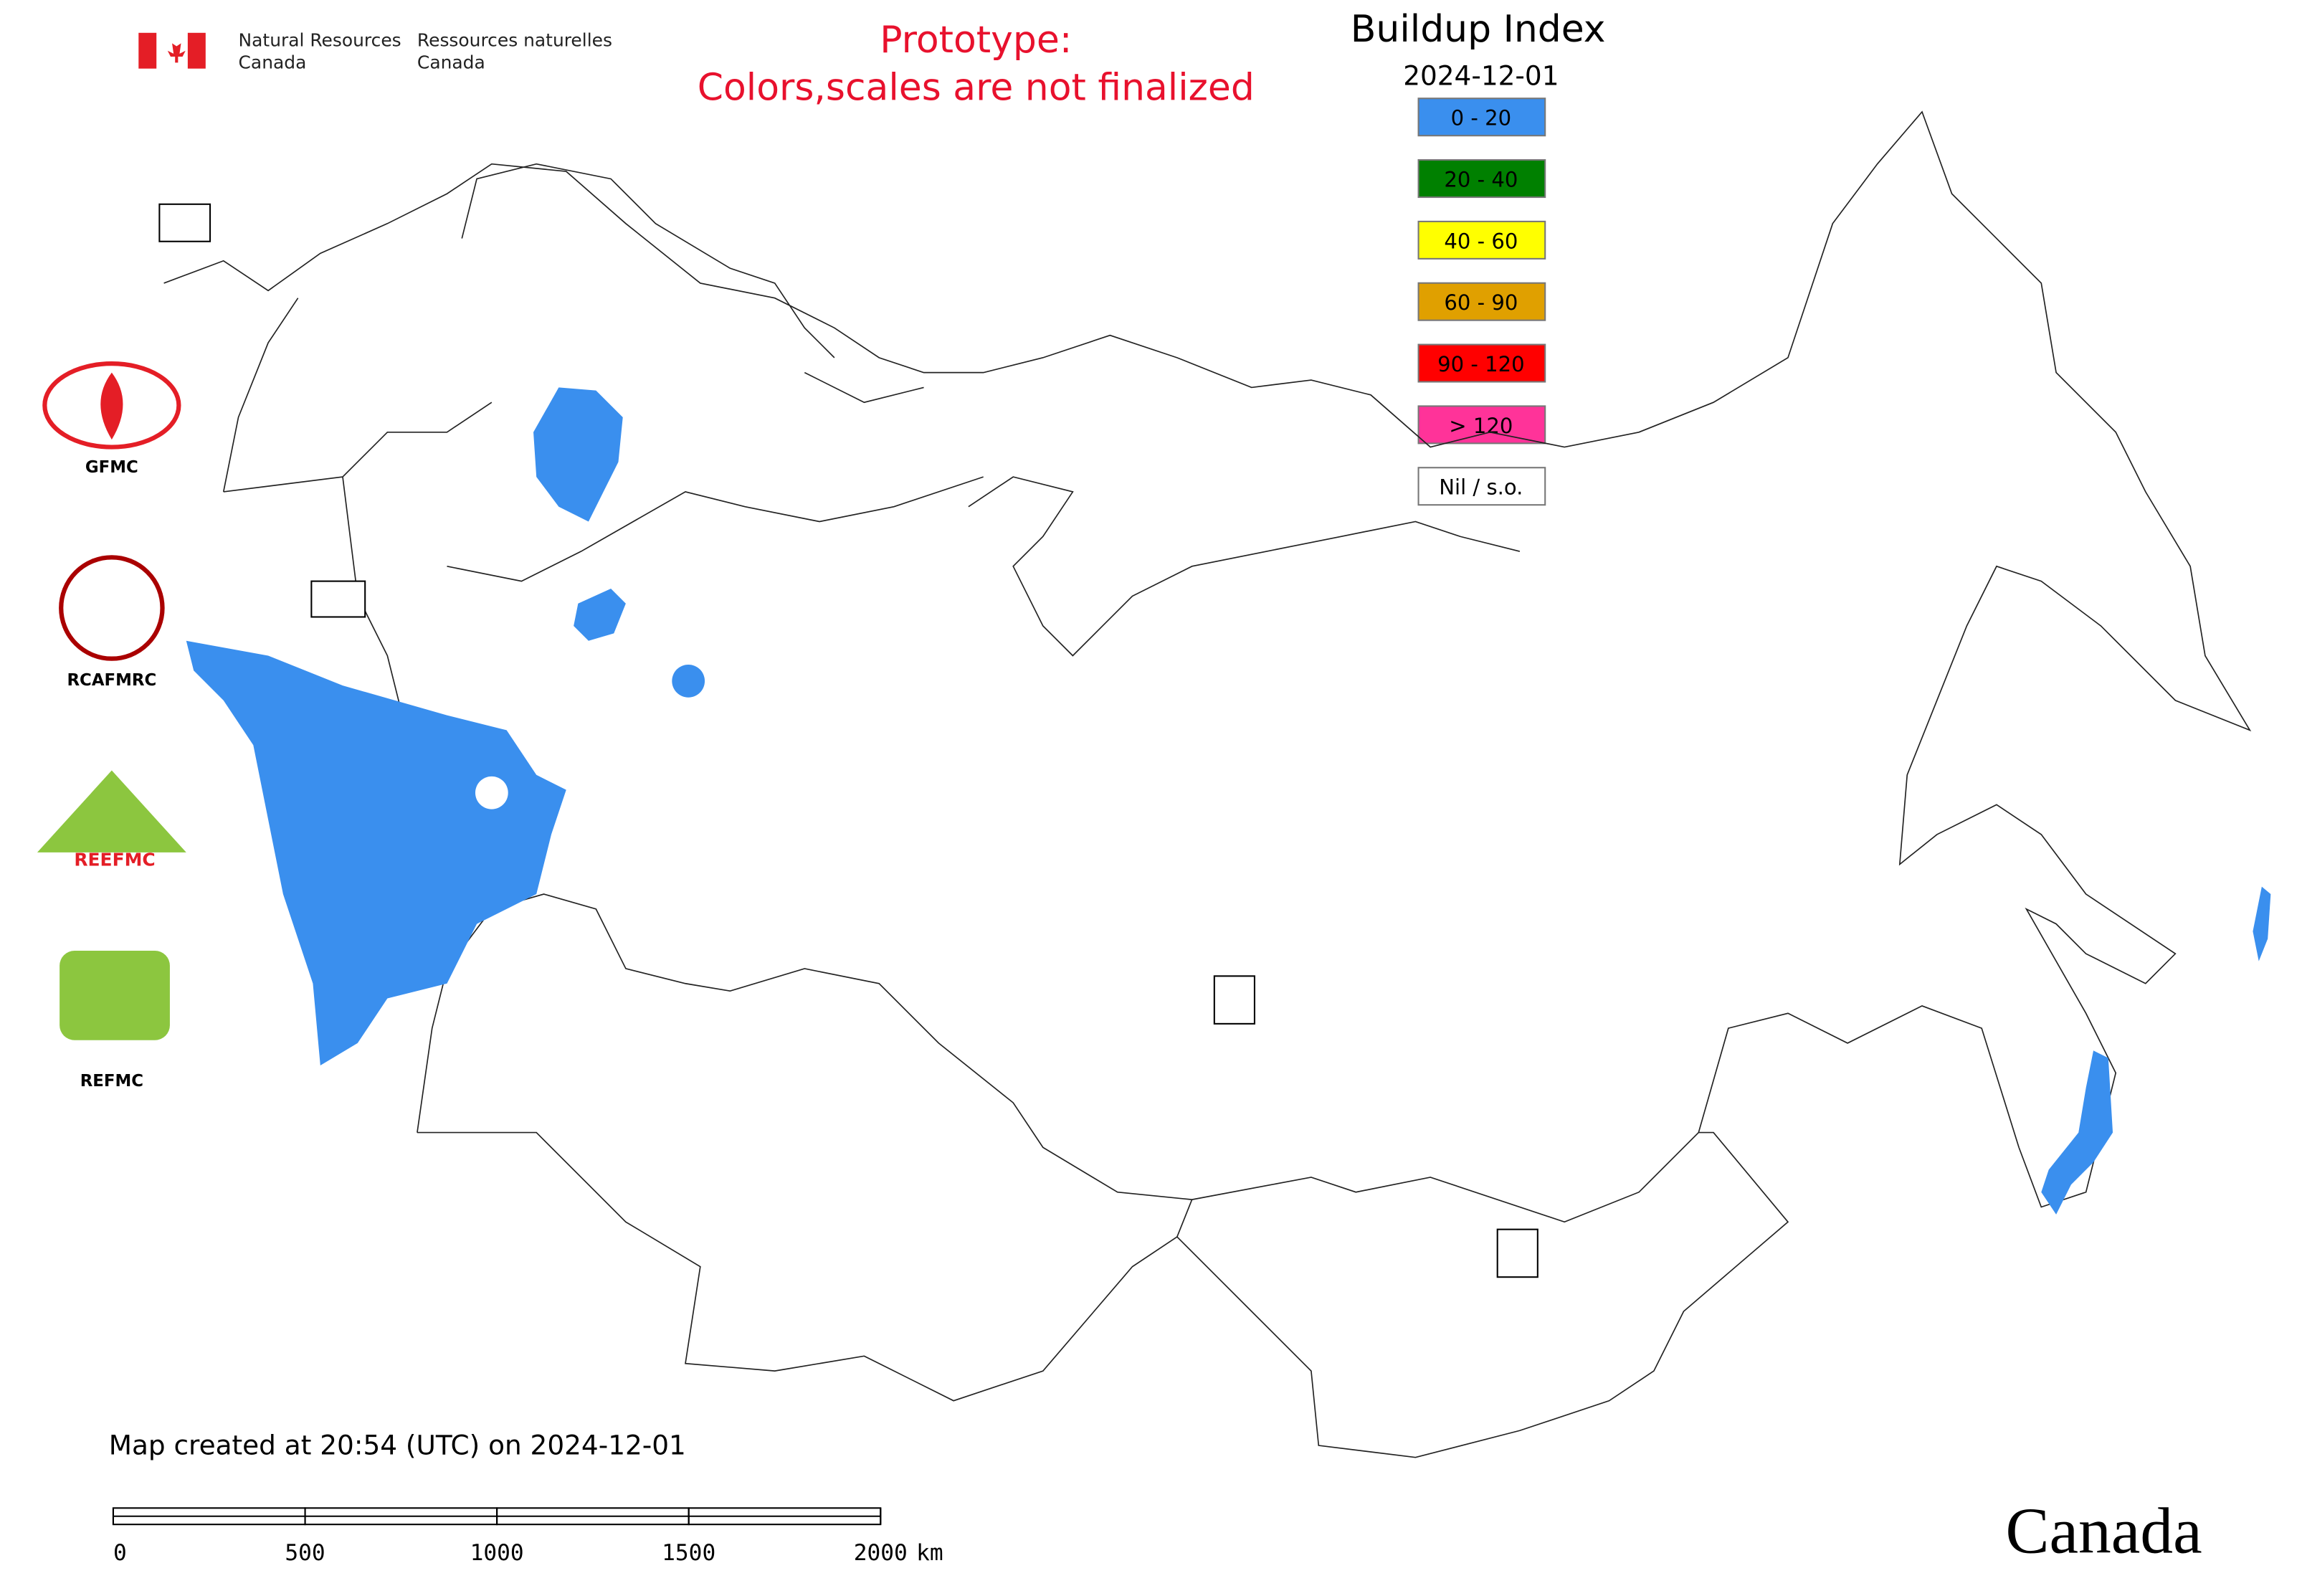 The image size is (2302, 1596). What do you see at coordinates (930, 1553) in the screenshot?
I see `scale-unit: km` at bounding box center [930, 1553].